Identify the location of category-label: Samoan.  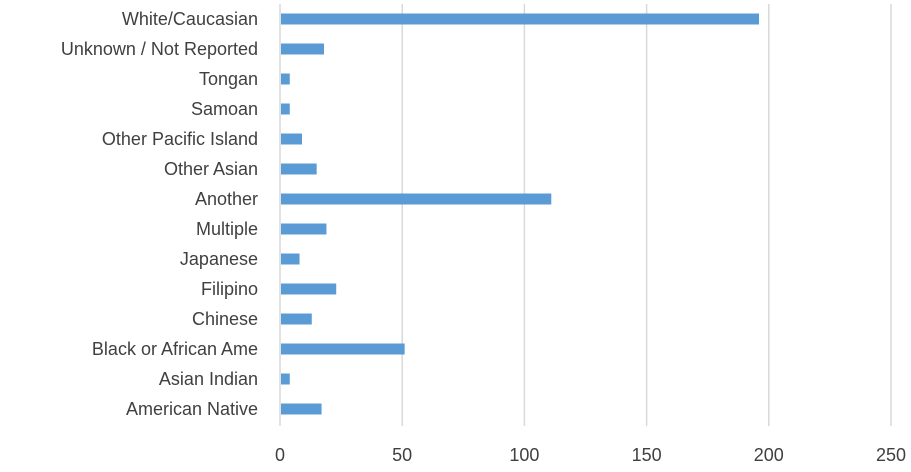
(224, 109).